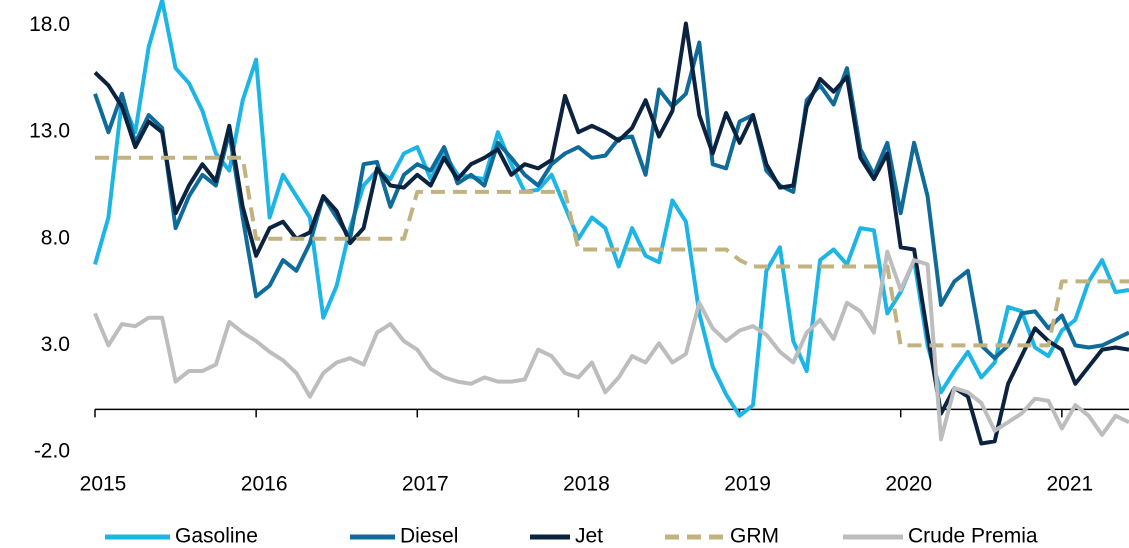  What do you see at coordinates (754, 536) in the screenshot?
I see `legend-label: GRM` at bounding box center [754, 536].